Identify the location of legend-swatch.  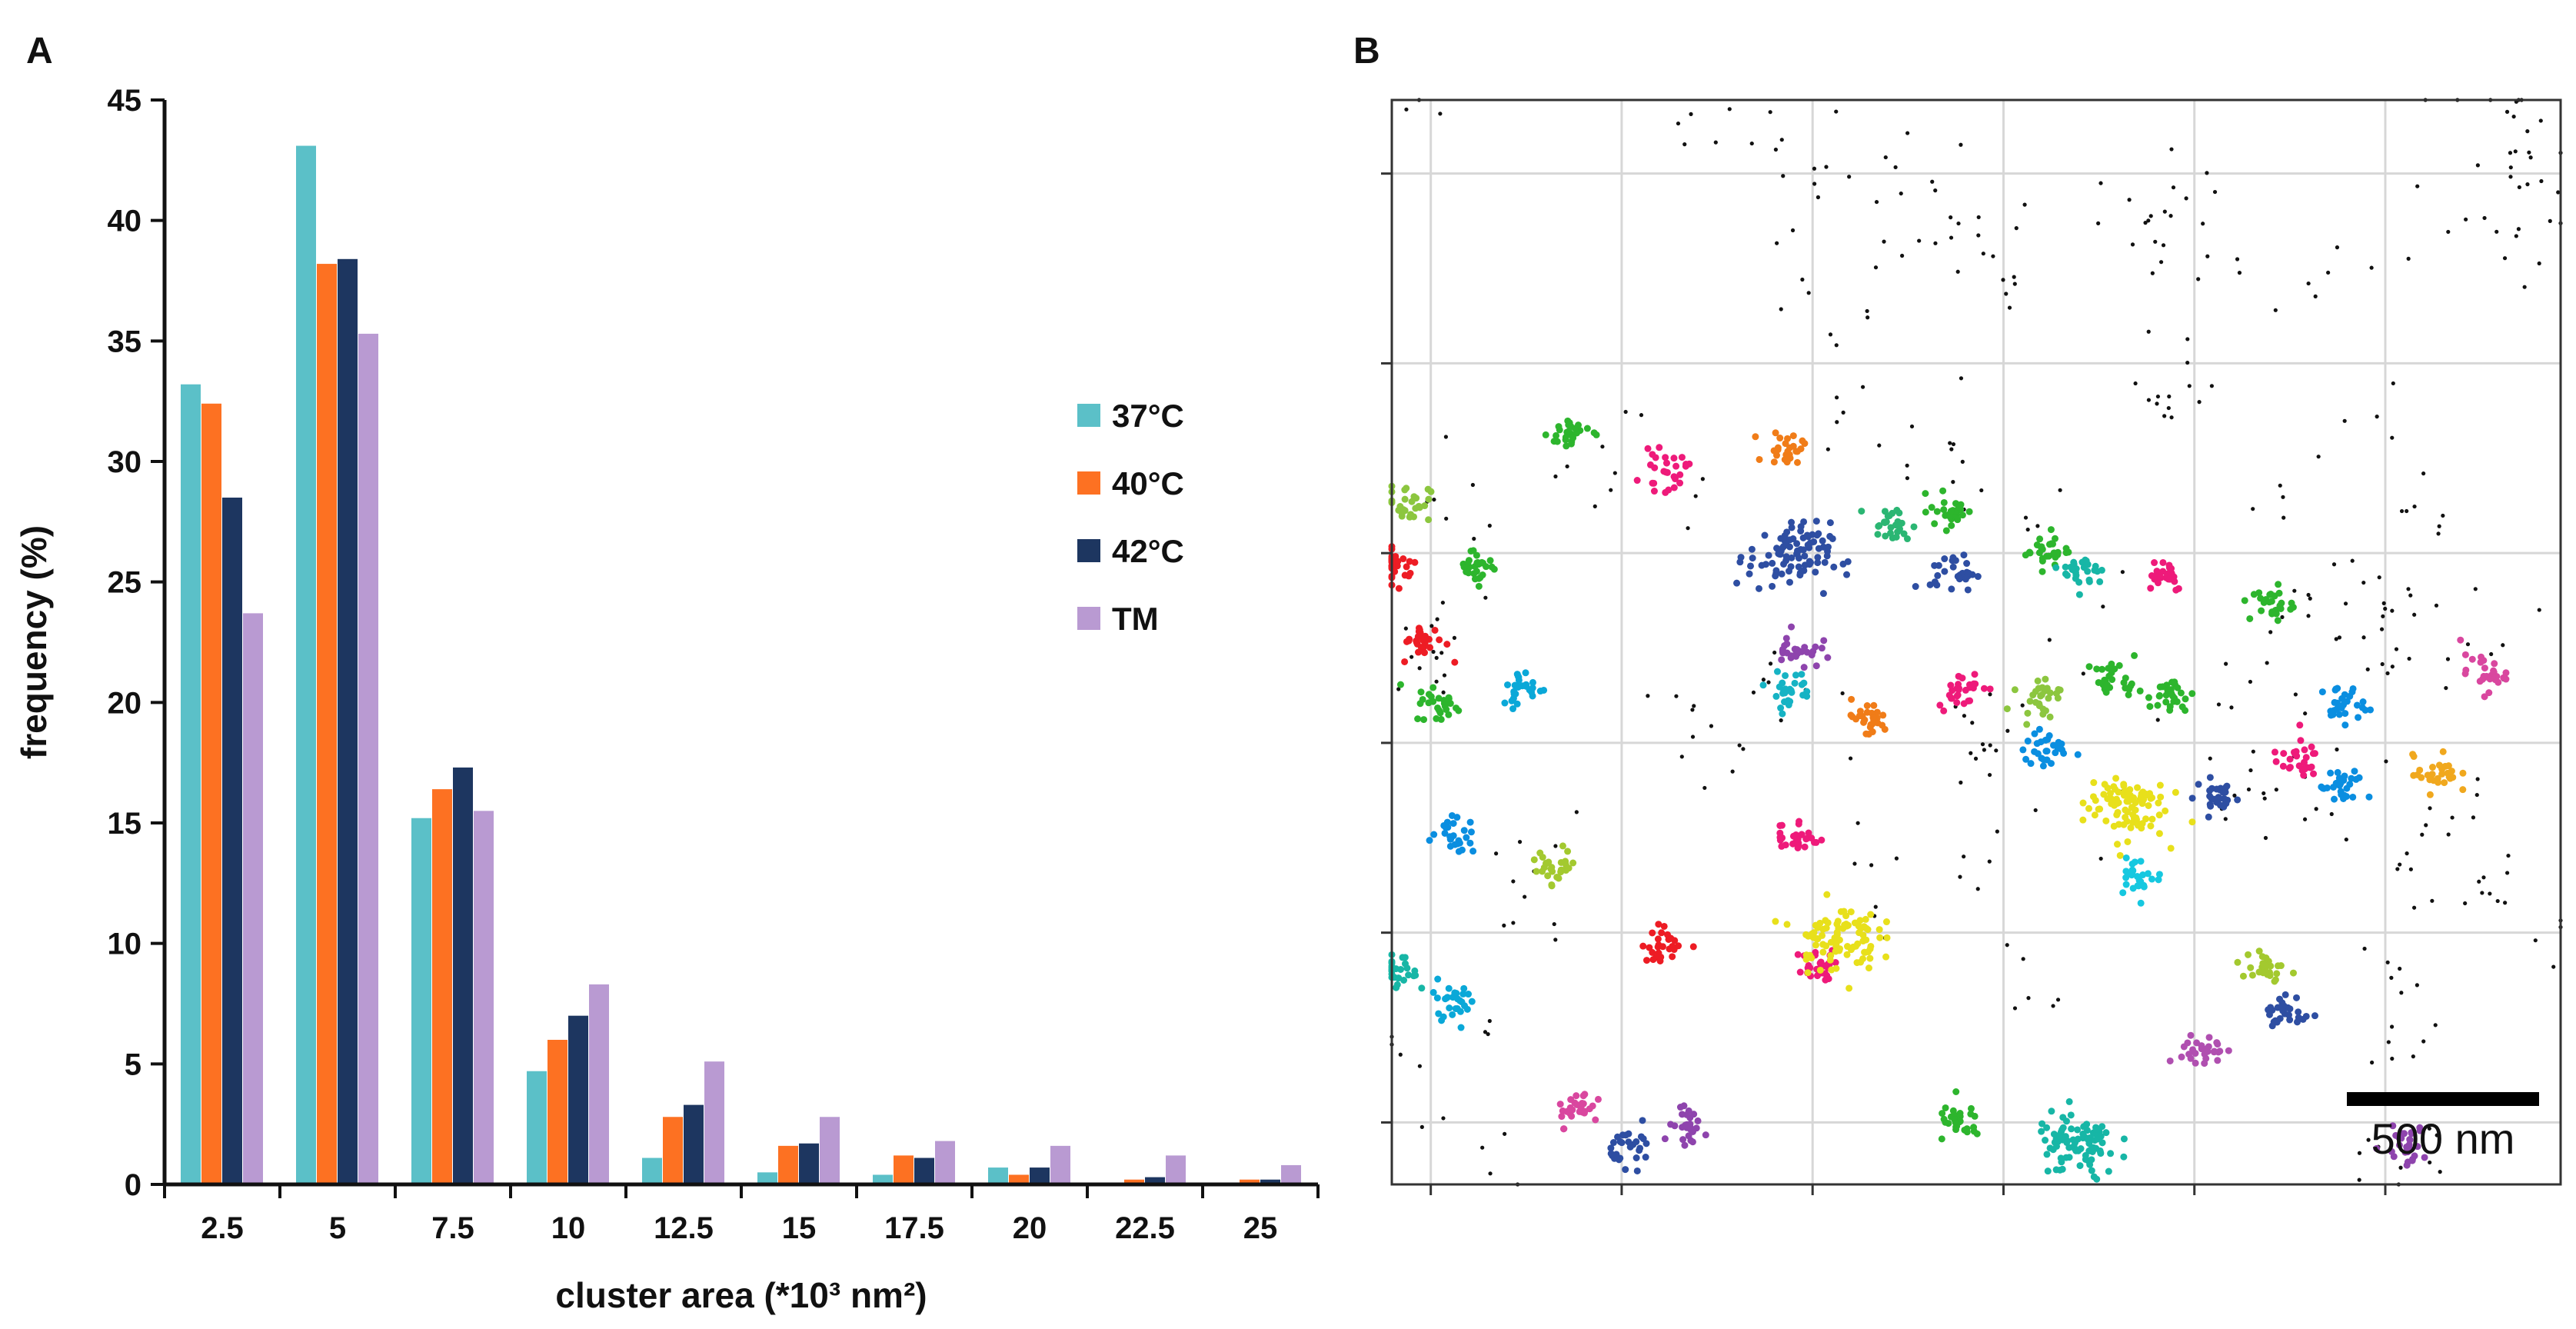
(1089, 483).